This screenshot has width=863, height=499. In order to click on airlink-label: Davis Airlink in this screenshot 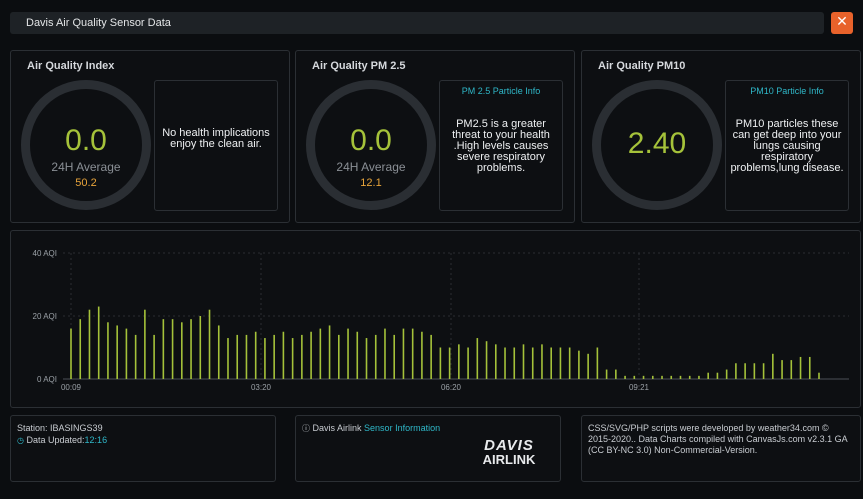, I will do `click(337, 428)`.